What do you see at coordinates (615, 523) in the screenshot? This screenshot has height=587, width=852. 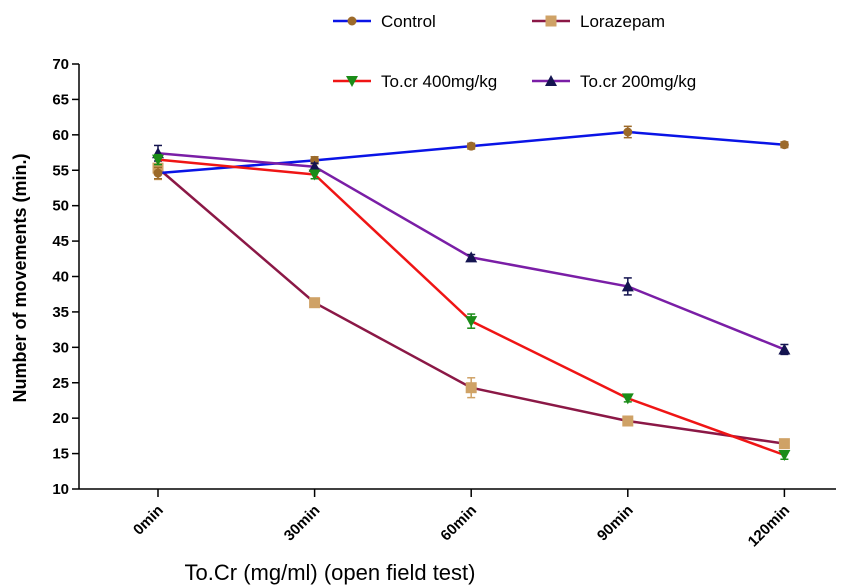 I see `x-tick-label: 90min` at bounding box center [615, 523].